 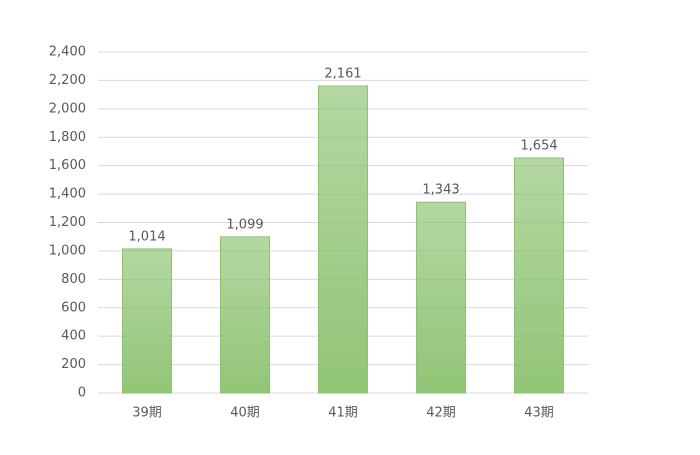 I want to click on y-tick-label: 400, so click(x=73, y=336).